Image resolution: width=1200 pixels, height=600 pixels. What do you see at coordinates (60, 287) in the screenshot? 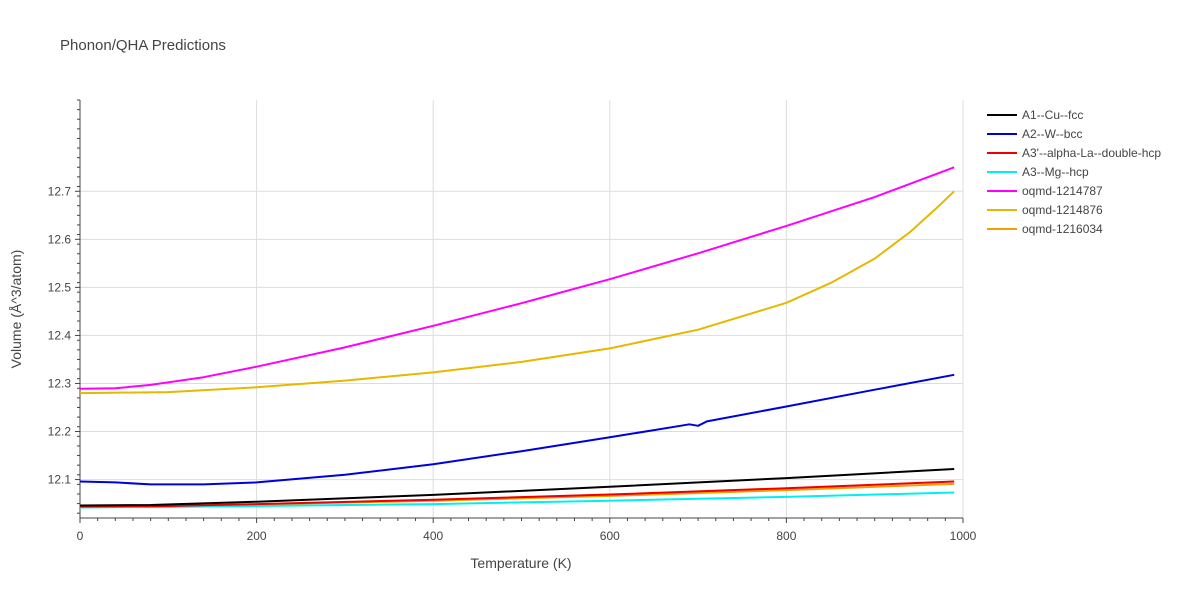
I see `y-tick-label: 12.5` at bounding box center [60, 287].